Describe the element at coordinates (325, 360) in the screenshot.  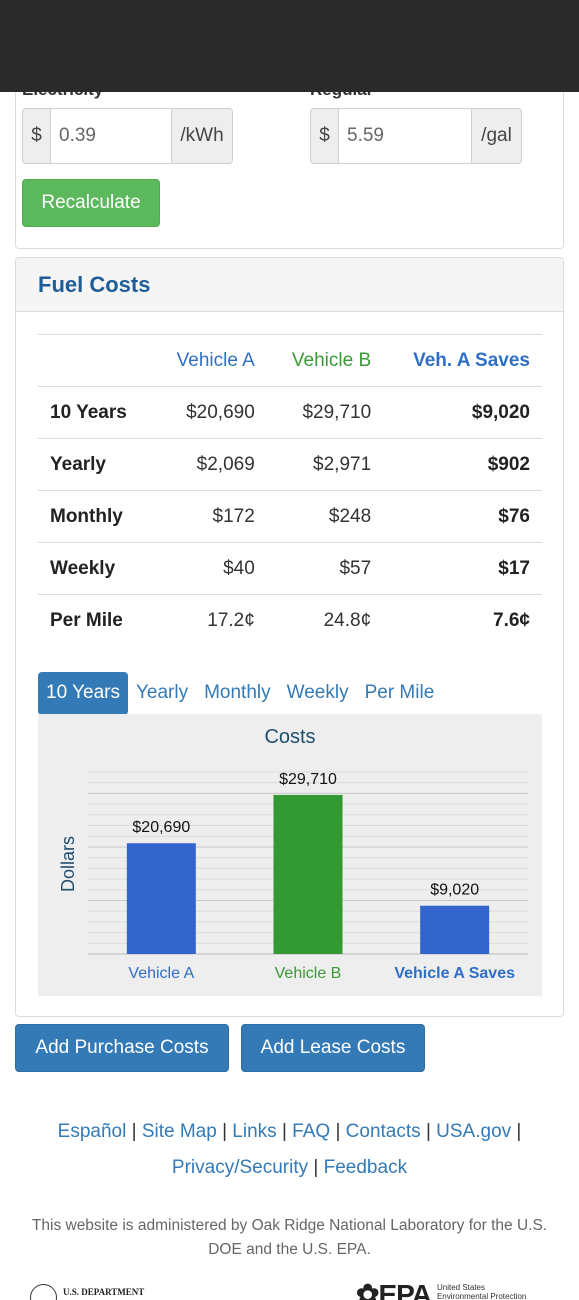
I see `vehicle-b-header: Vehicle B` at that location.